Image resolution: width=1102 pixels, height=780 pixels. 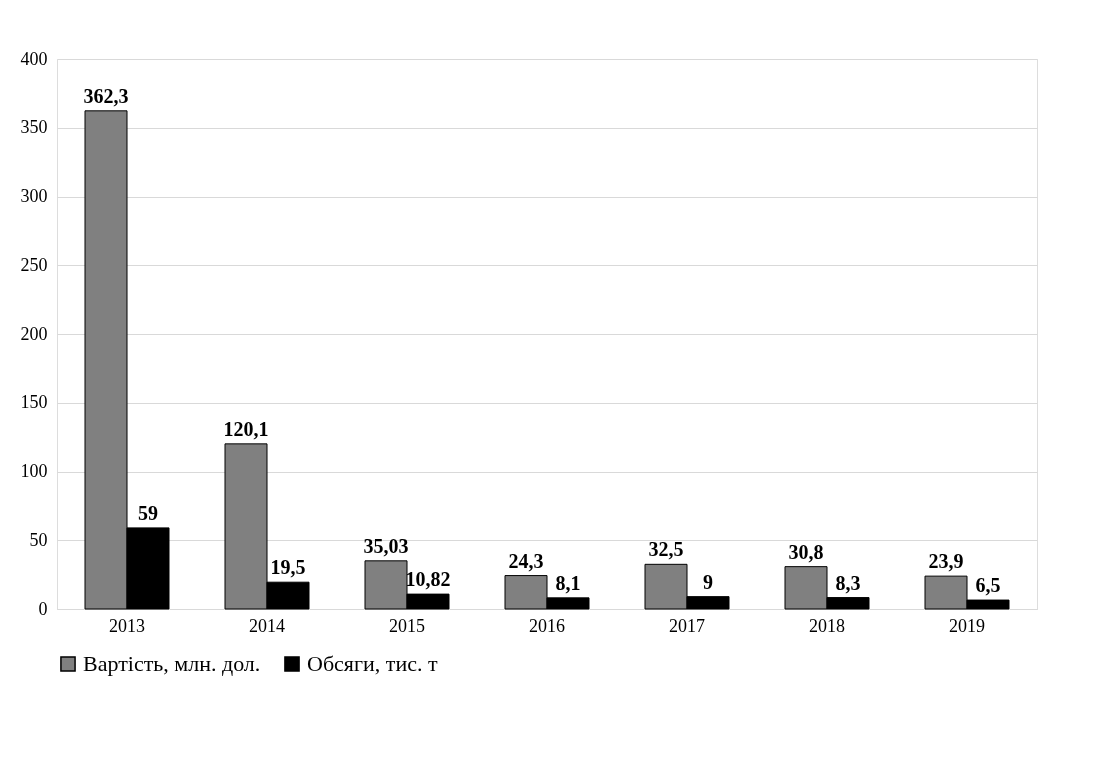 What do you see at coordinates (547, 625) in the screenshot?
I see `x-tick-label: 2016` at bounding box center [547, 625].